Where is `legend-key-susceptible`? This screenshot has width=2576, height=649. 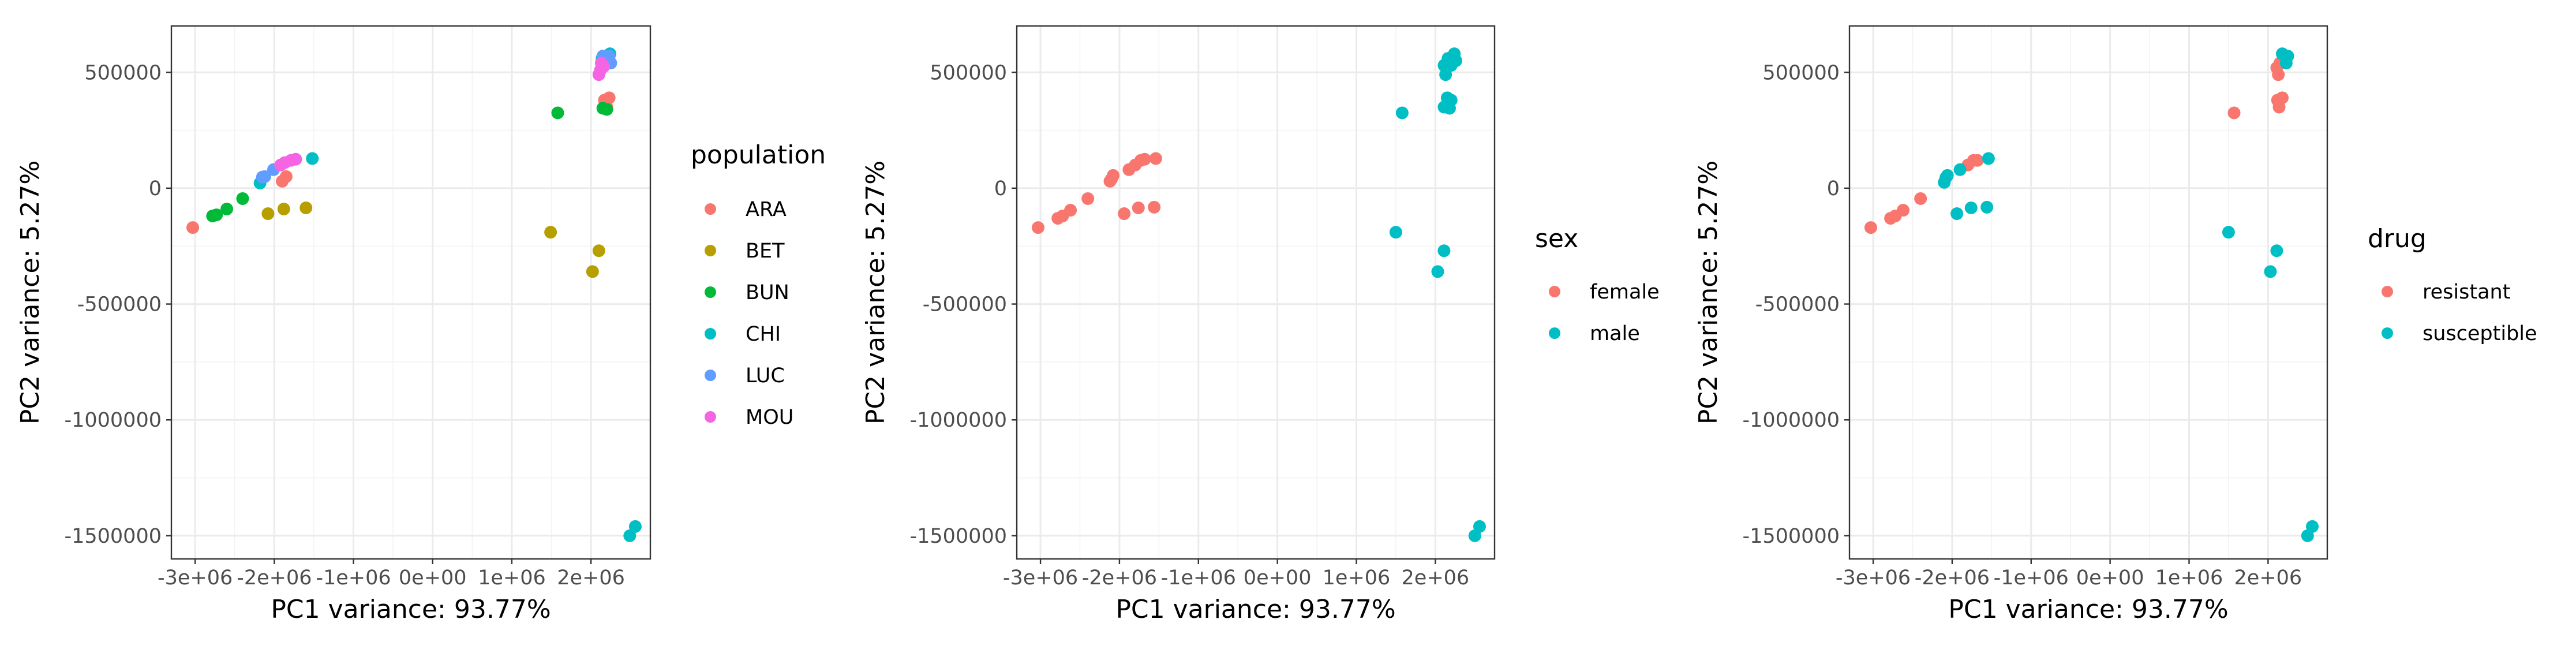
legend-key-susceptible is located at coordinates (2387, 333).